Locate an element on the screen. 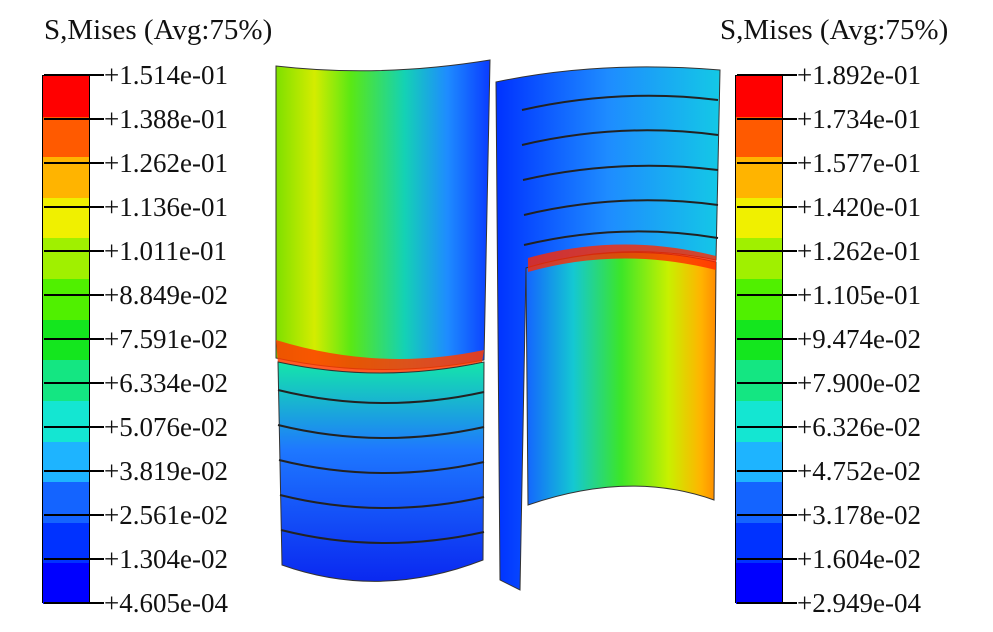 The image size is (993, 632). legend-value-label: +8.849e-02 is located at coordinates (166, 295).